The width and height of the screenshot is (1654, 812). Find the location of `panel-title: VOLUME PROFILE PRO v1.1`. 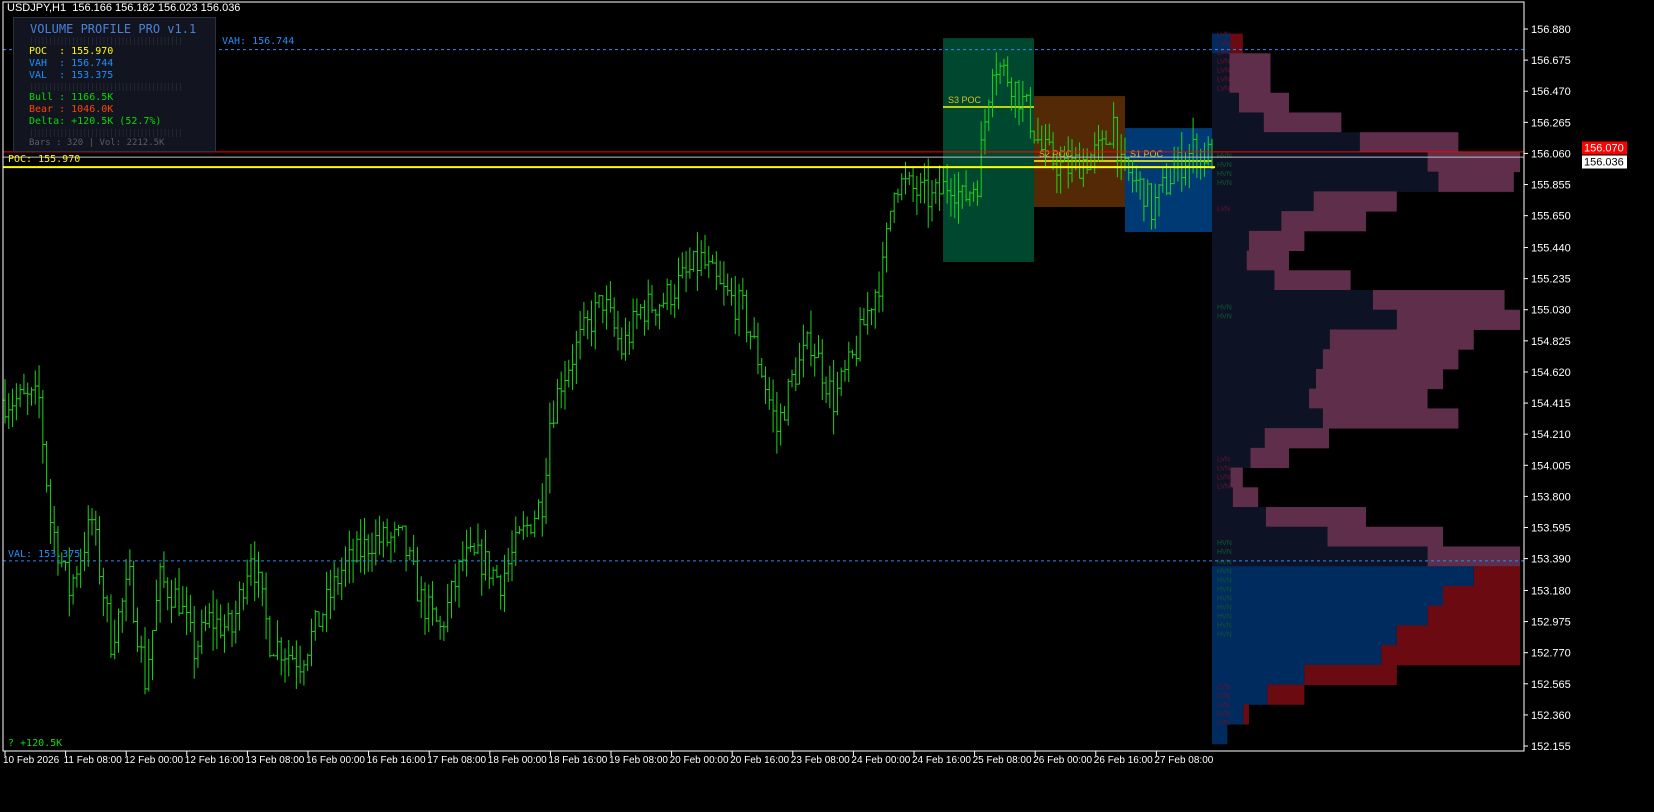

panel-title: VOLUME PROFILE PRO v1.1 is located at coordinates (113, 29).